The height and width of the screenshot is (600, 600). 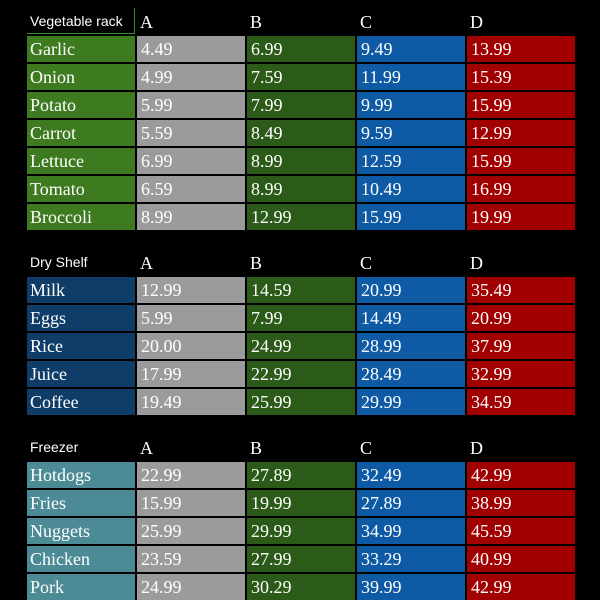 What do you see at coordinates (301, 531) in the screenshot?
I see `table-row: Nuggets 25.99 29.99 34.99 45.59` at bounding box center [301, 531].